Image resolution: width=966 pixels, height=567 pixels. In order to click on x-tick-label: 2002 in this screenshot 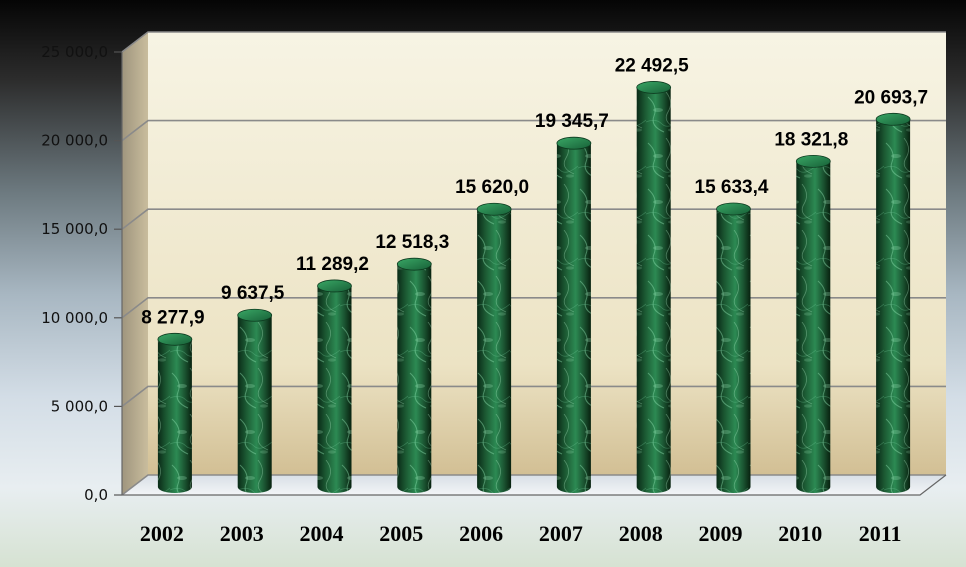, I will do `click(162, 533)`.